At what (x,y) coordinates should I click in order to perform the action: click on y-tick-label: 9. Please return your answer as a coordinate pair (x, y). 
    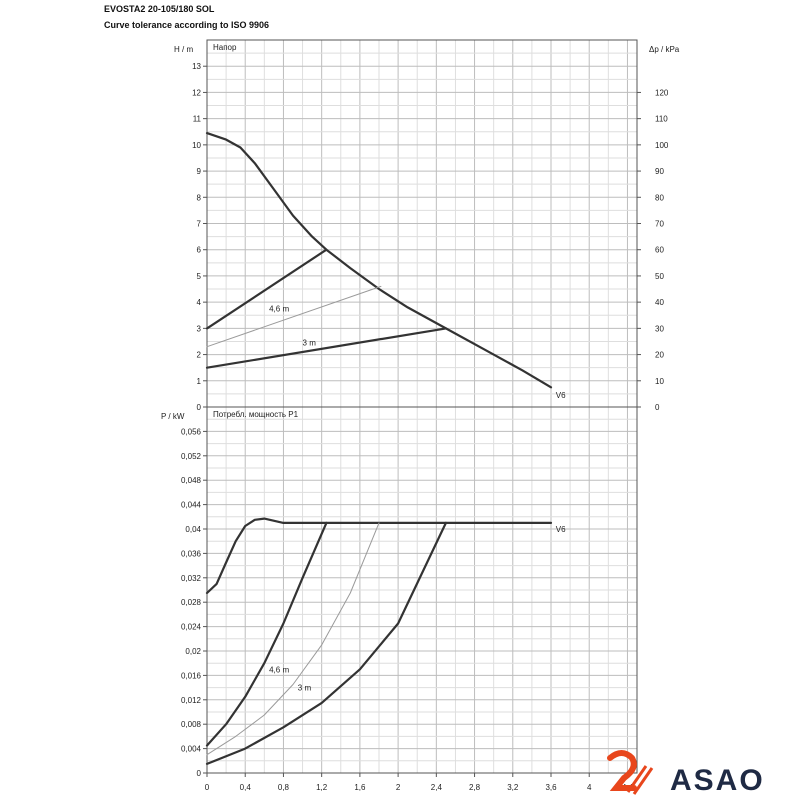
    Looking at the image, I should click on (199, 171).